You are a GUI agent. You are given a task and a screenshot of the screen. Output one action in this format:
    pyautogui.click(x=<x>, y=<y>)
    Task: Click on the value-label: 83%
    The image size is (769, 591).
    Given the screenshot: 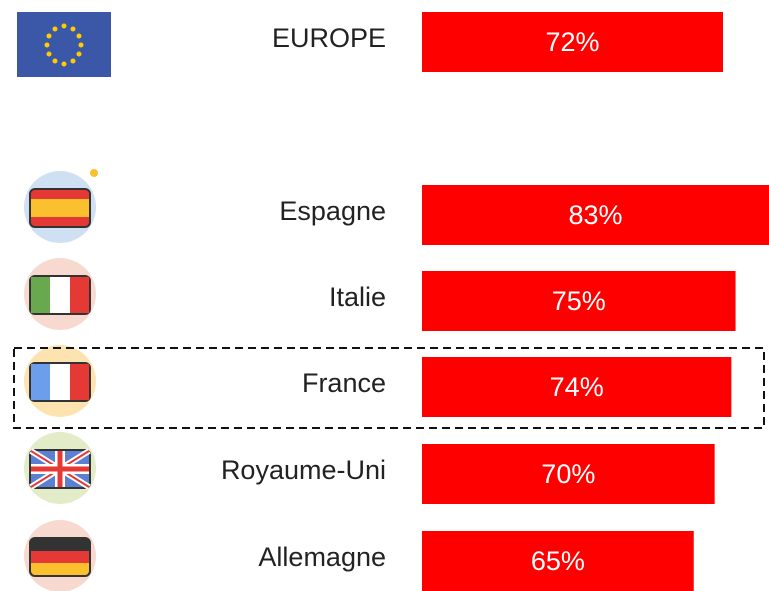 What is the action you would take?
    pyautogui.click(x=595, y=215)
    